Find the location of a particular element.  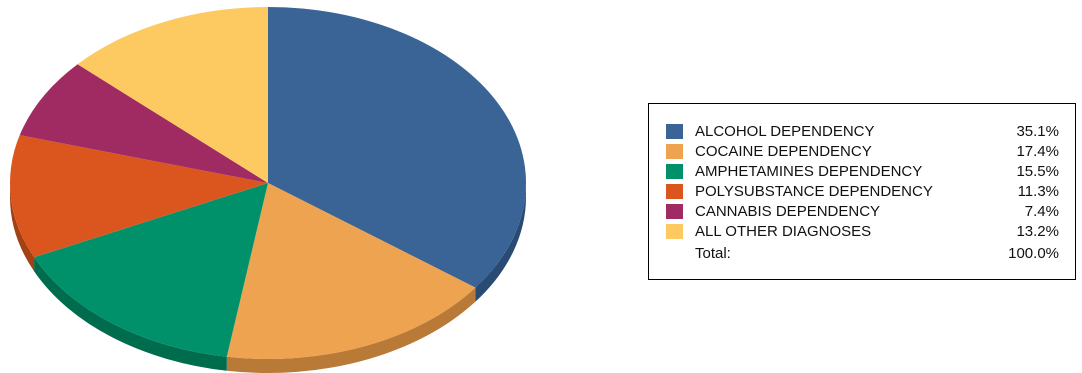

legend-label: COCAINE DEPENDENCY is located at coordinates (783, 151).